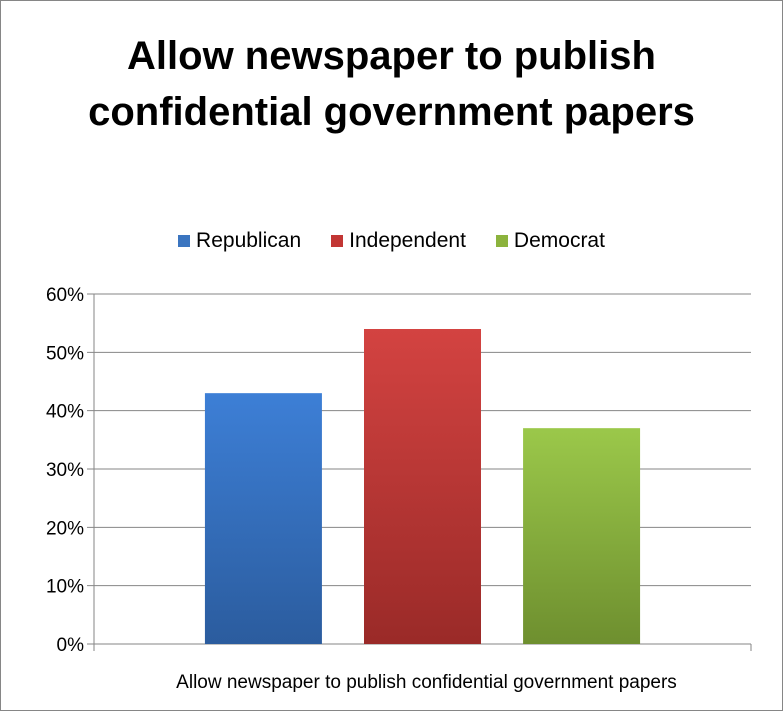  I want to click on y-tick-label: 20%, so click(65, 528).